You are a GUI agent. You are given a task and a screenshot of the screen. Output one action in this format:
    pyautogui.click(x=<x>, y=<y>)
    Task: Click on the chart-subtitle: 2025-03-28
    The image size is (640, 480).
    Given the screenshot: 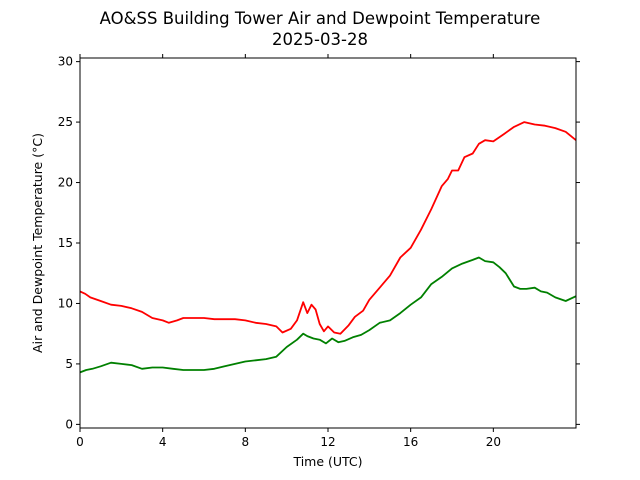 What is the action you would take?
    pyautogui.click(x=320, y=39)
    